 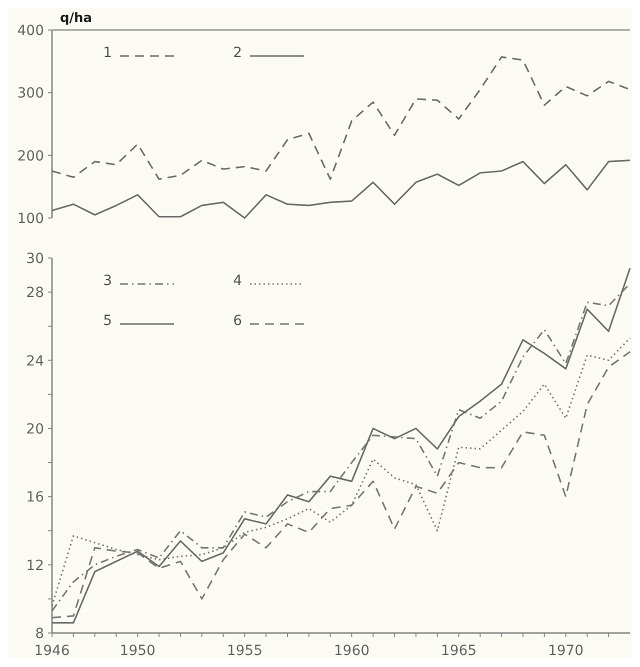 I want to click on y-tick-label: 400, so click(x=30, y=31).